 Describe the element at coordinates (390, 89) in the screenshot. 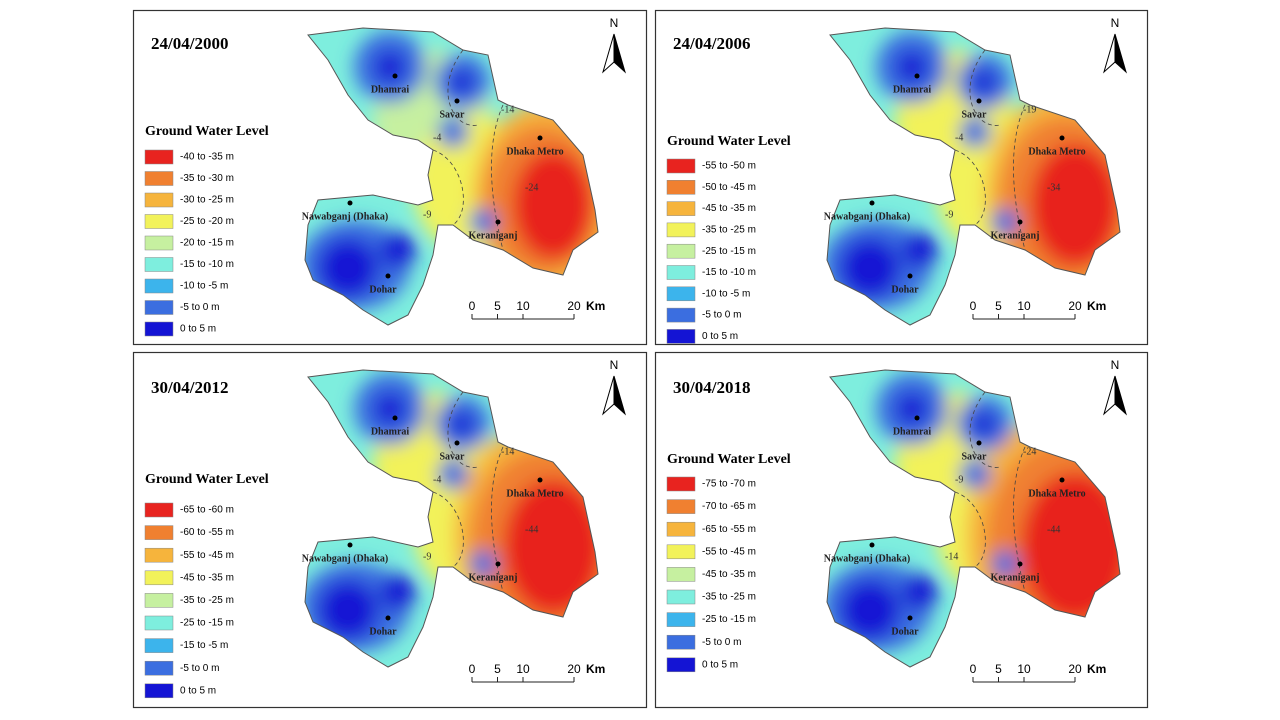

I see `place-label: Dhamrai` at that location.